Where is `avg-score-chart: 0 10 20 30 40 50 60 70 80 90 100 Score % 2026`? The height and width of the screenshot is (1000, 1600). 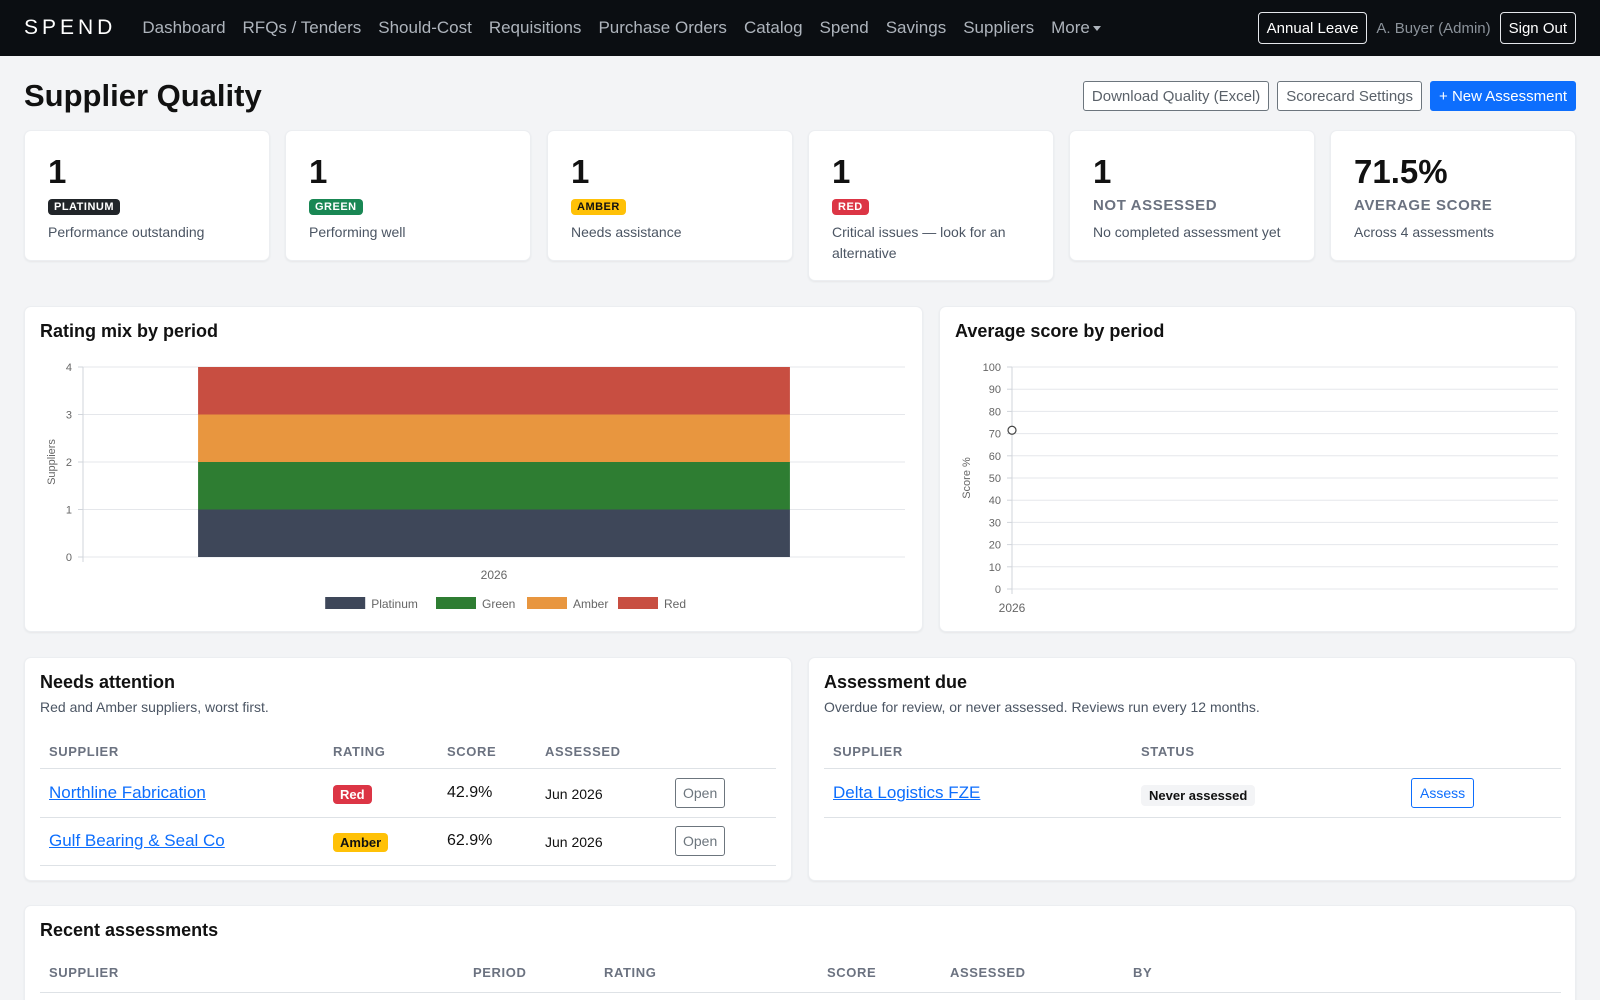
avg-score-chart: 0 10 20 30 40 50 60 70 80 90 100 Score % 2026 is located at coordinates (1259, 488).